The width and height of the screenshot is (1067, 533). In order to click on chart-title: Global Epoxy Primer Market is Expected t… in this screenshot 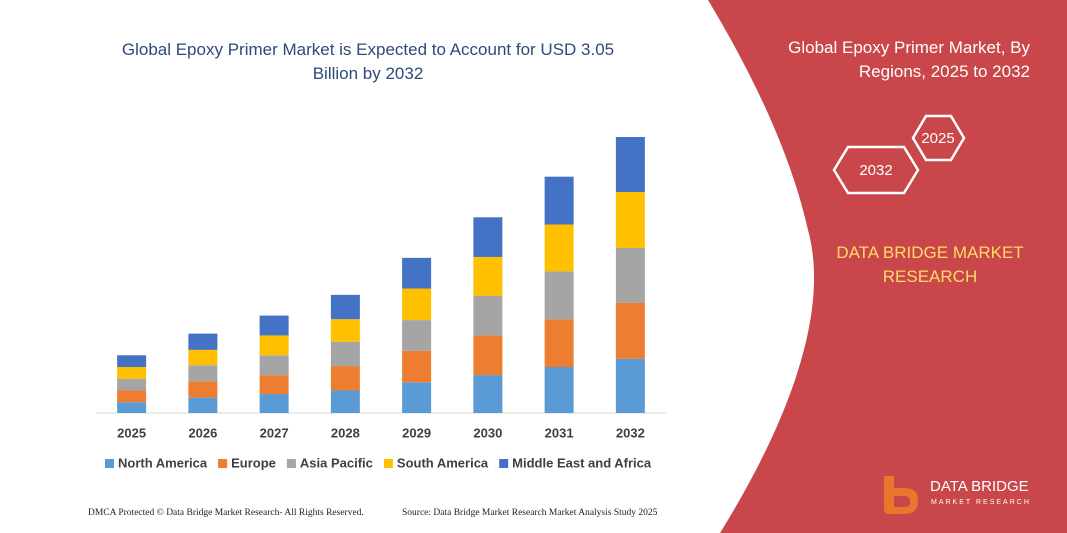, I will do `click(368, 61)`.